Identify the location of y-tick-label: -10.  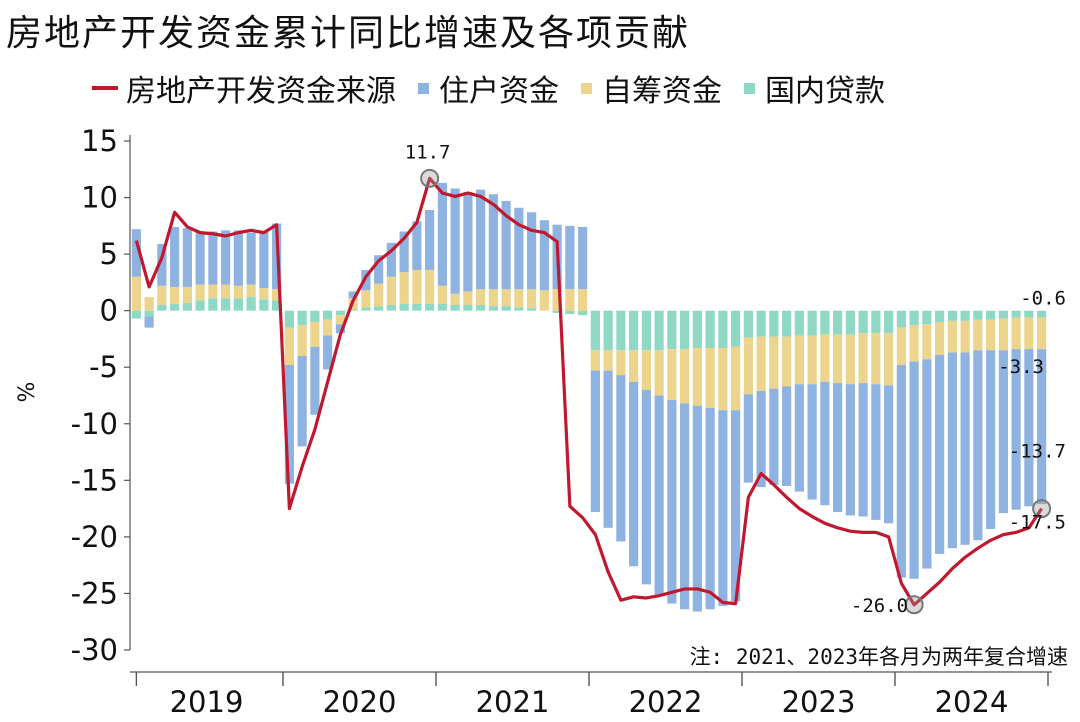
(94, 424).